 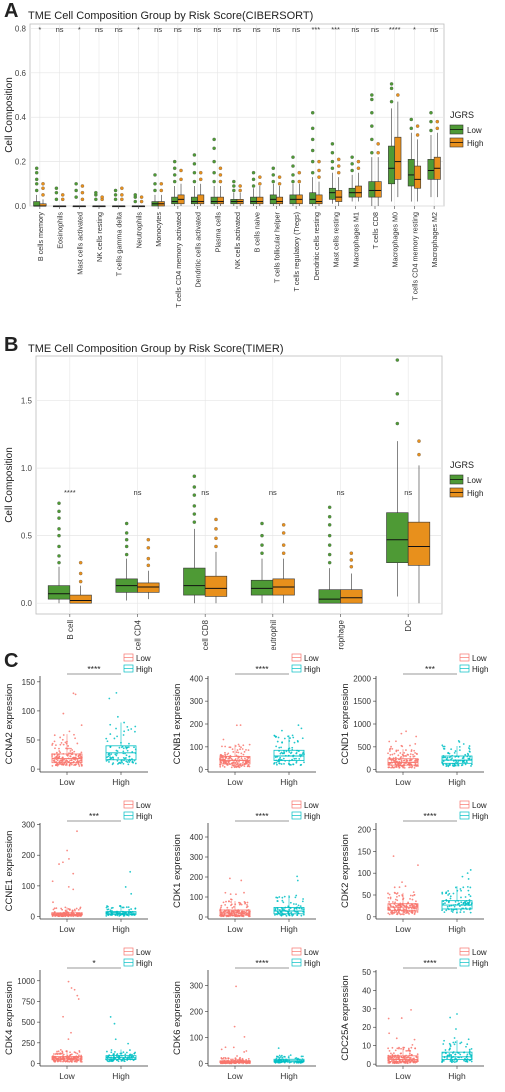 What do you see at coordinates (9, 115) in the screenshot?
I see `y-axis-label: Cell Composition` at bounding box center [9, 115].